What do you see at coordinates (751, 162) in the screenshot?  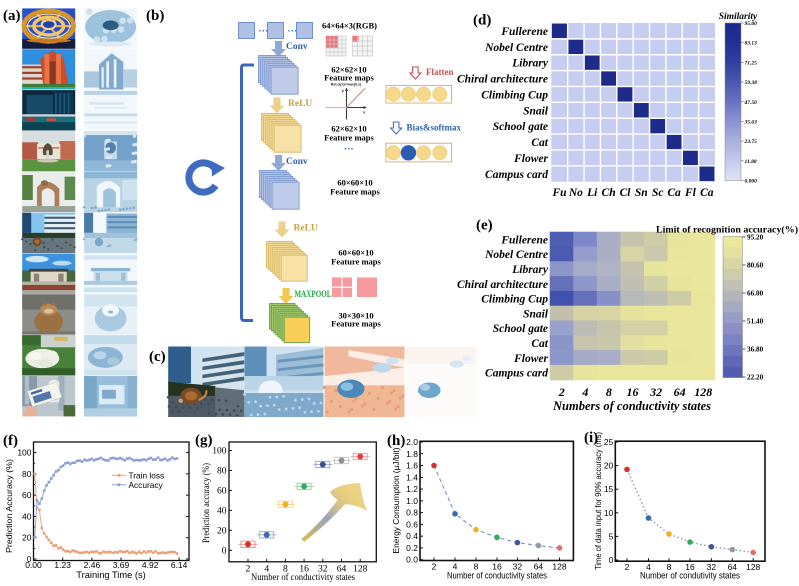 I see `svg-text: 11.88` at bounding box center [751, 162].